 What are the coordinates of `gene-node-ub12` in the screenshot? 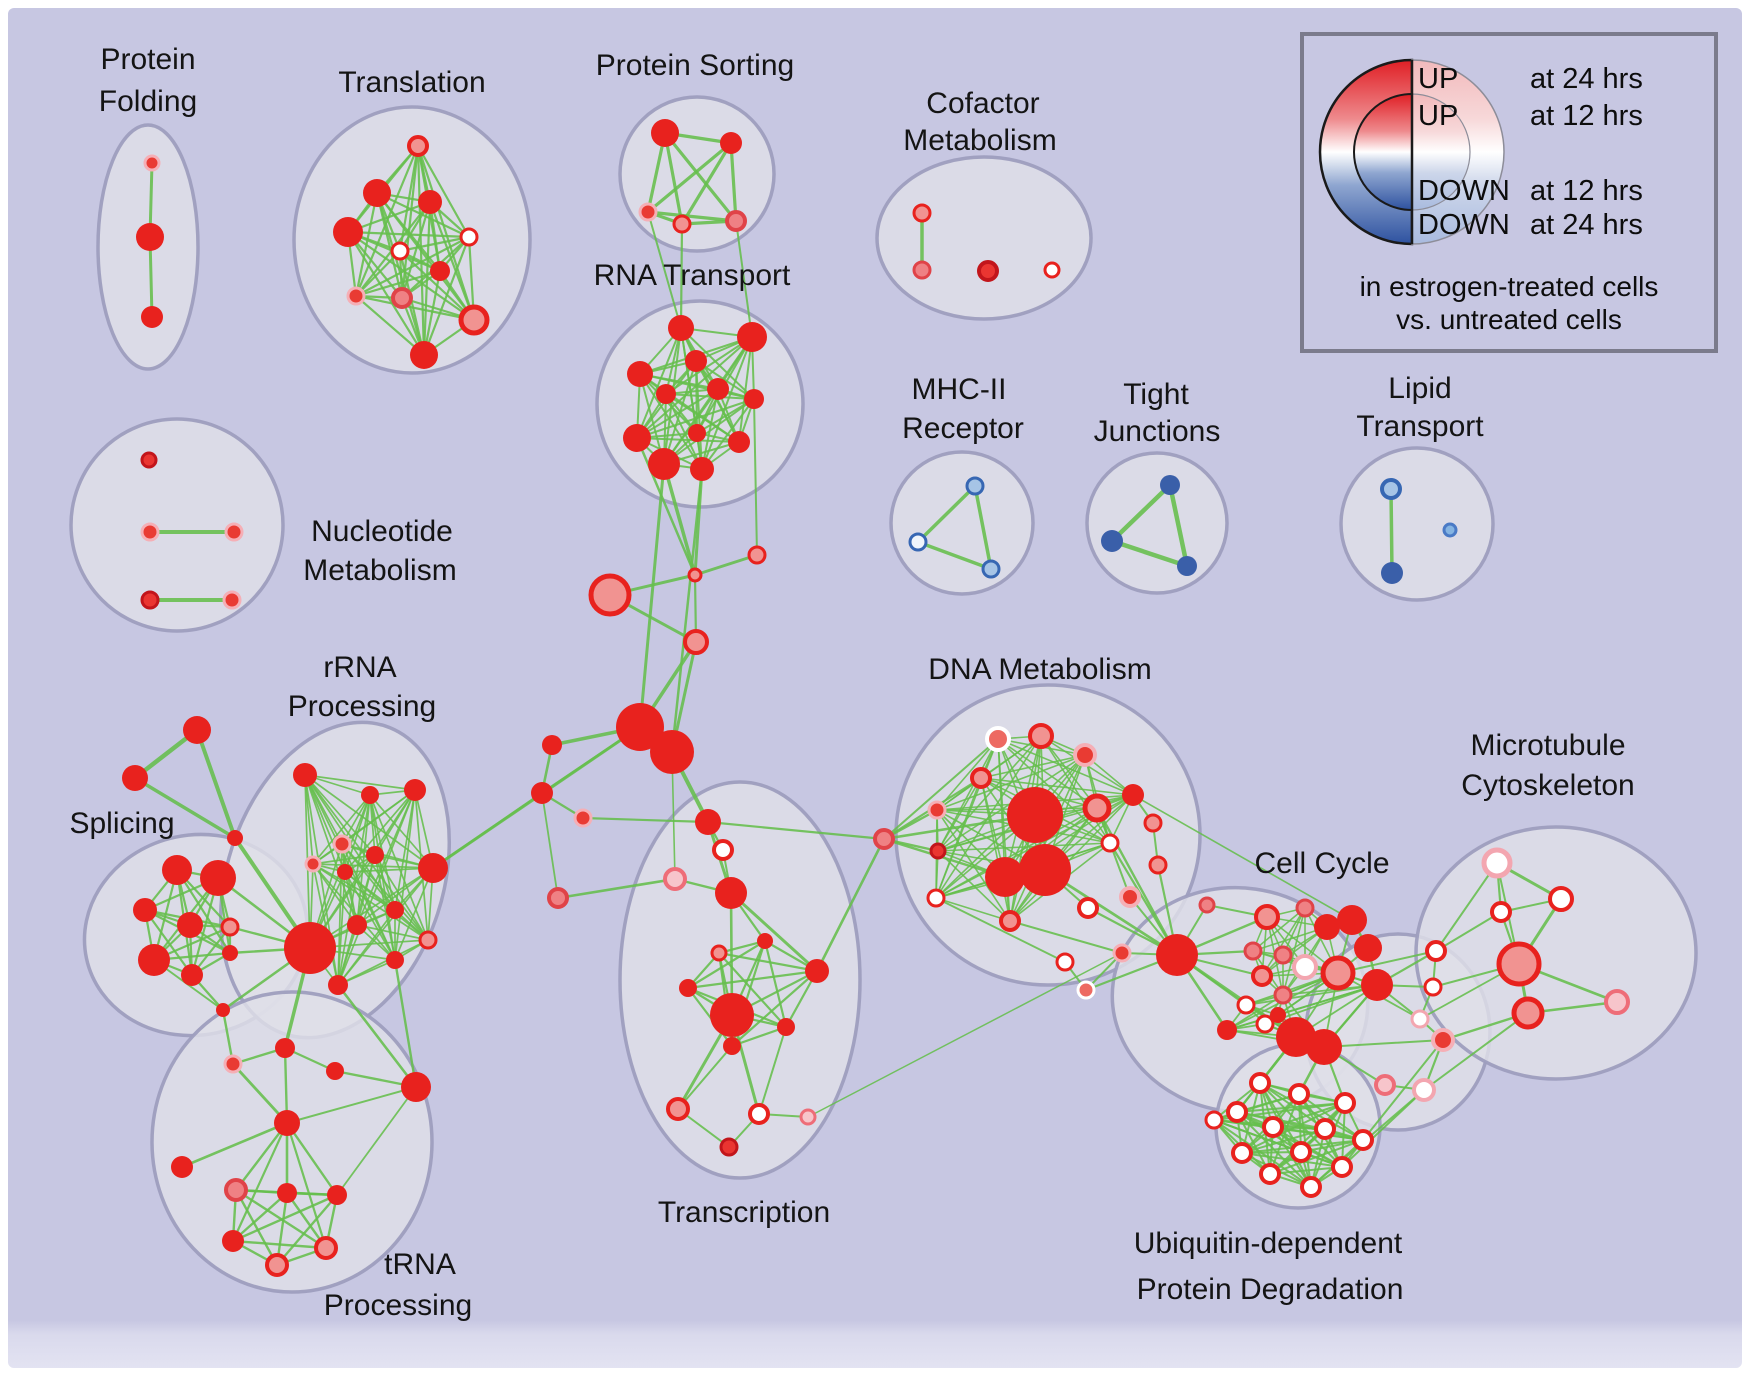 It's located at (1311, 1187).